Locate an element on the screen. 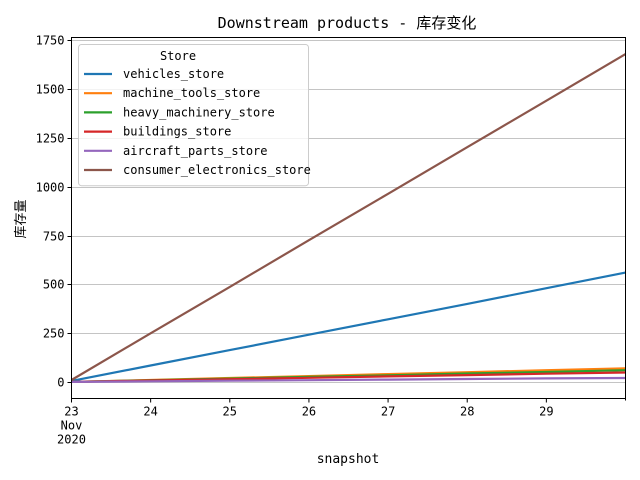 The image size is (640, 480). y-tick-label: 1250 is located at coordinates (50, 139).